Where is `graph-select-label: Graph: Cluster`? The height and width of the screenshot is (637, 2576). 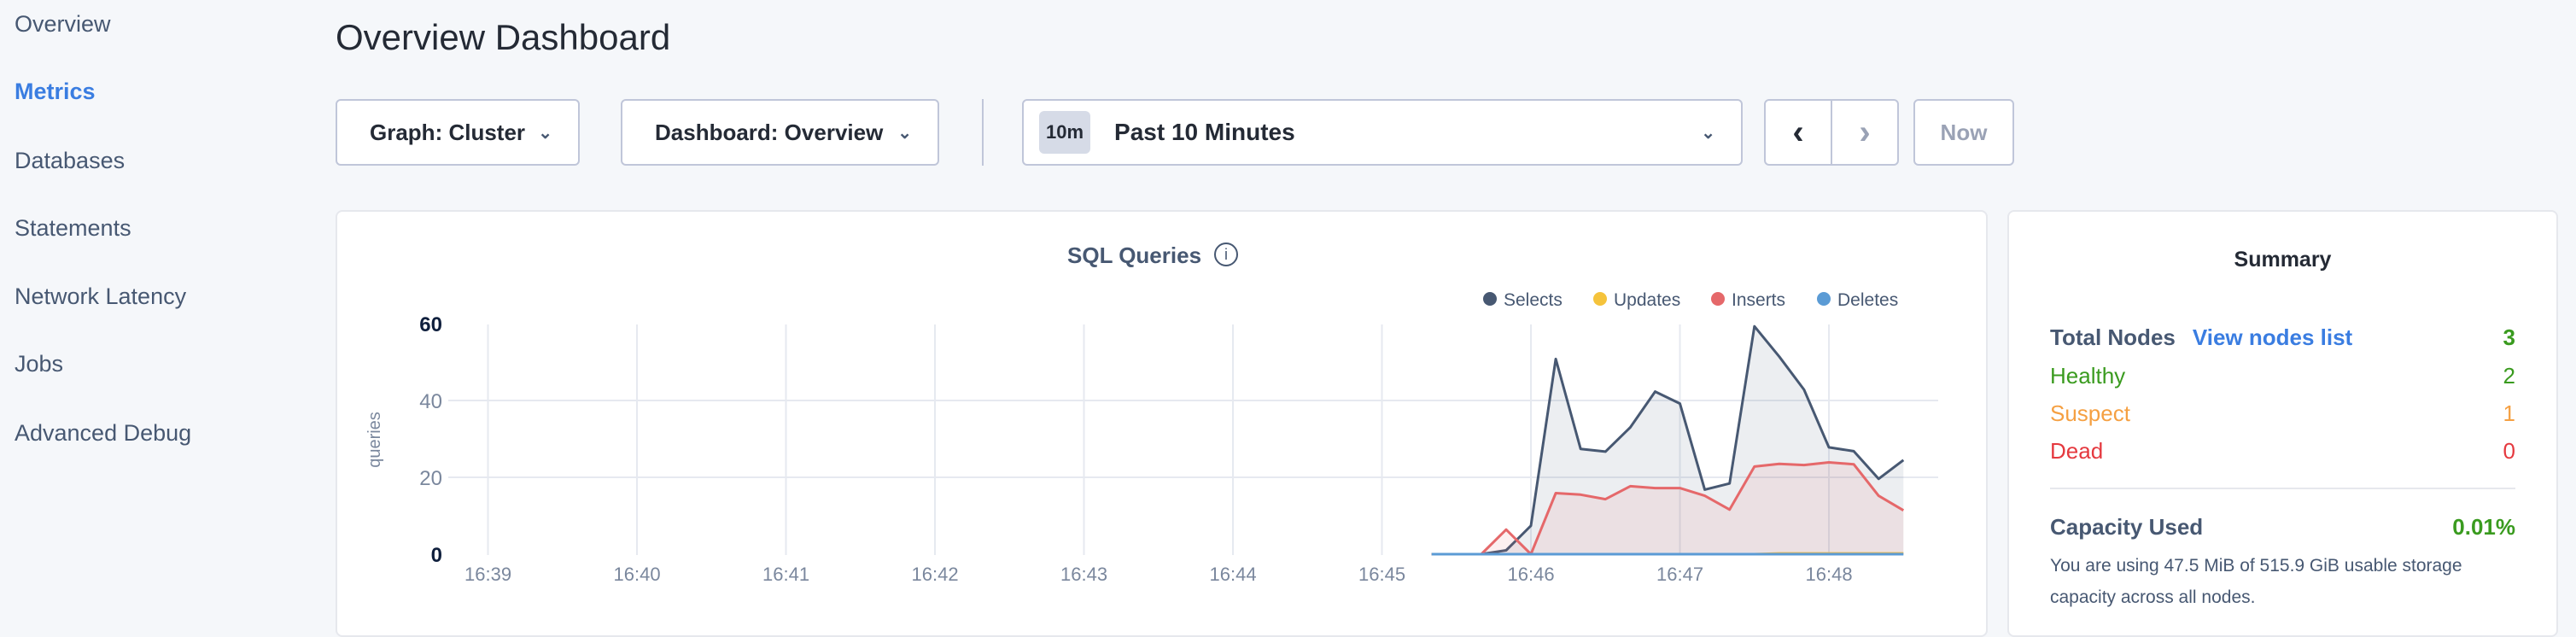
graph-select-label: Graph: Cluster is located at coordinates (448, 132).